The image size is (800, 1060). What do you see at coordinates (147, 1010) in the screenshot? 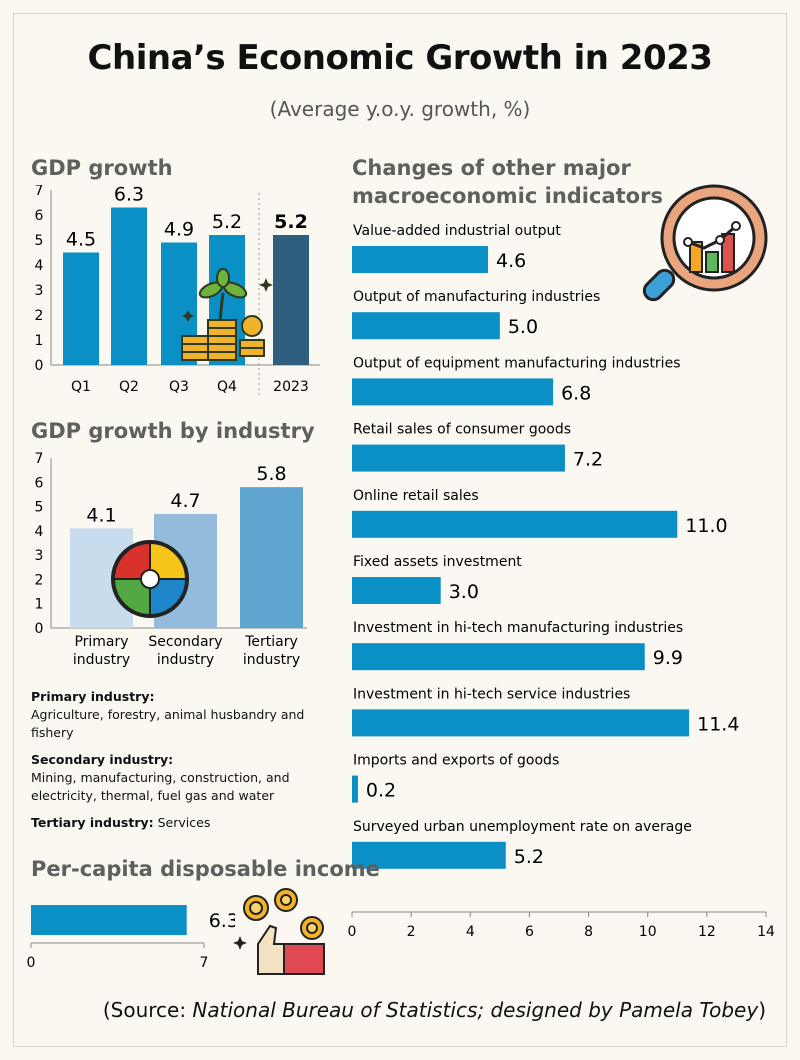
I see `source-open: (Source:` at bounding box center [147, 1010].